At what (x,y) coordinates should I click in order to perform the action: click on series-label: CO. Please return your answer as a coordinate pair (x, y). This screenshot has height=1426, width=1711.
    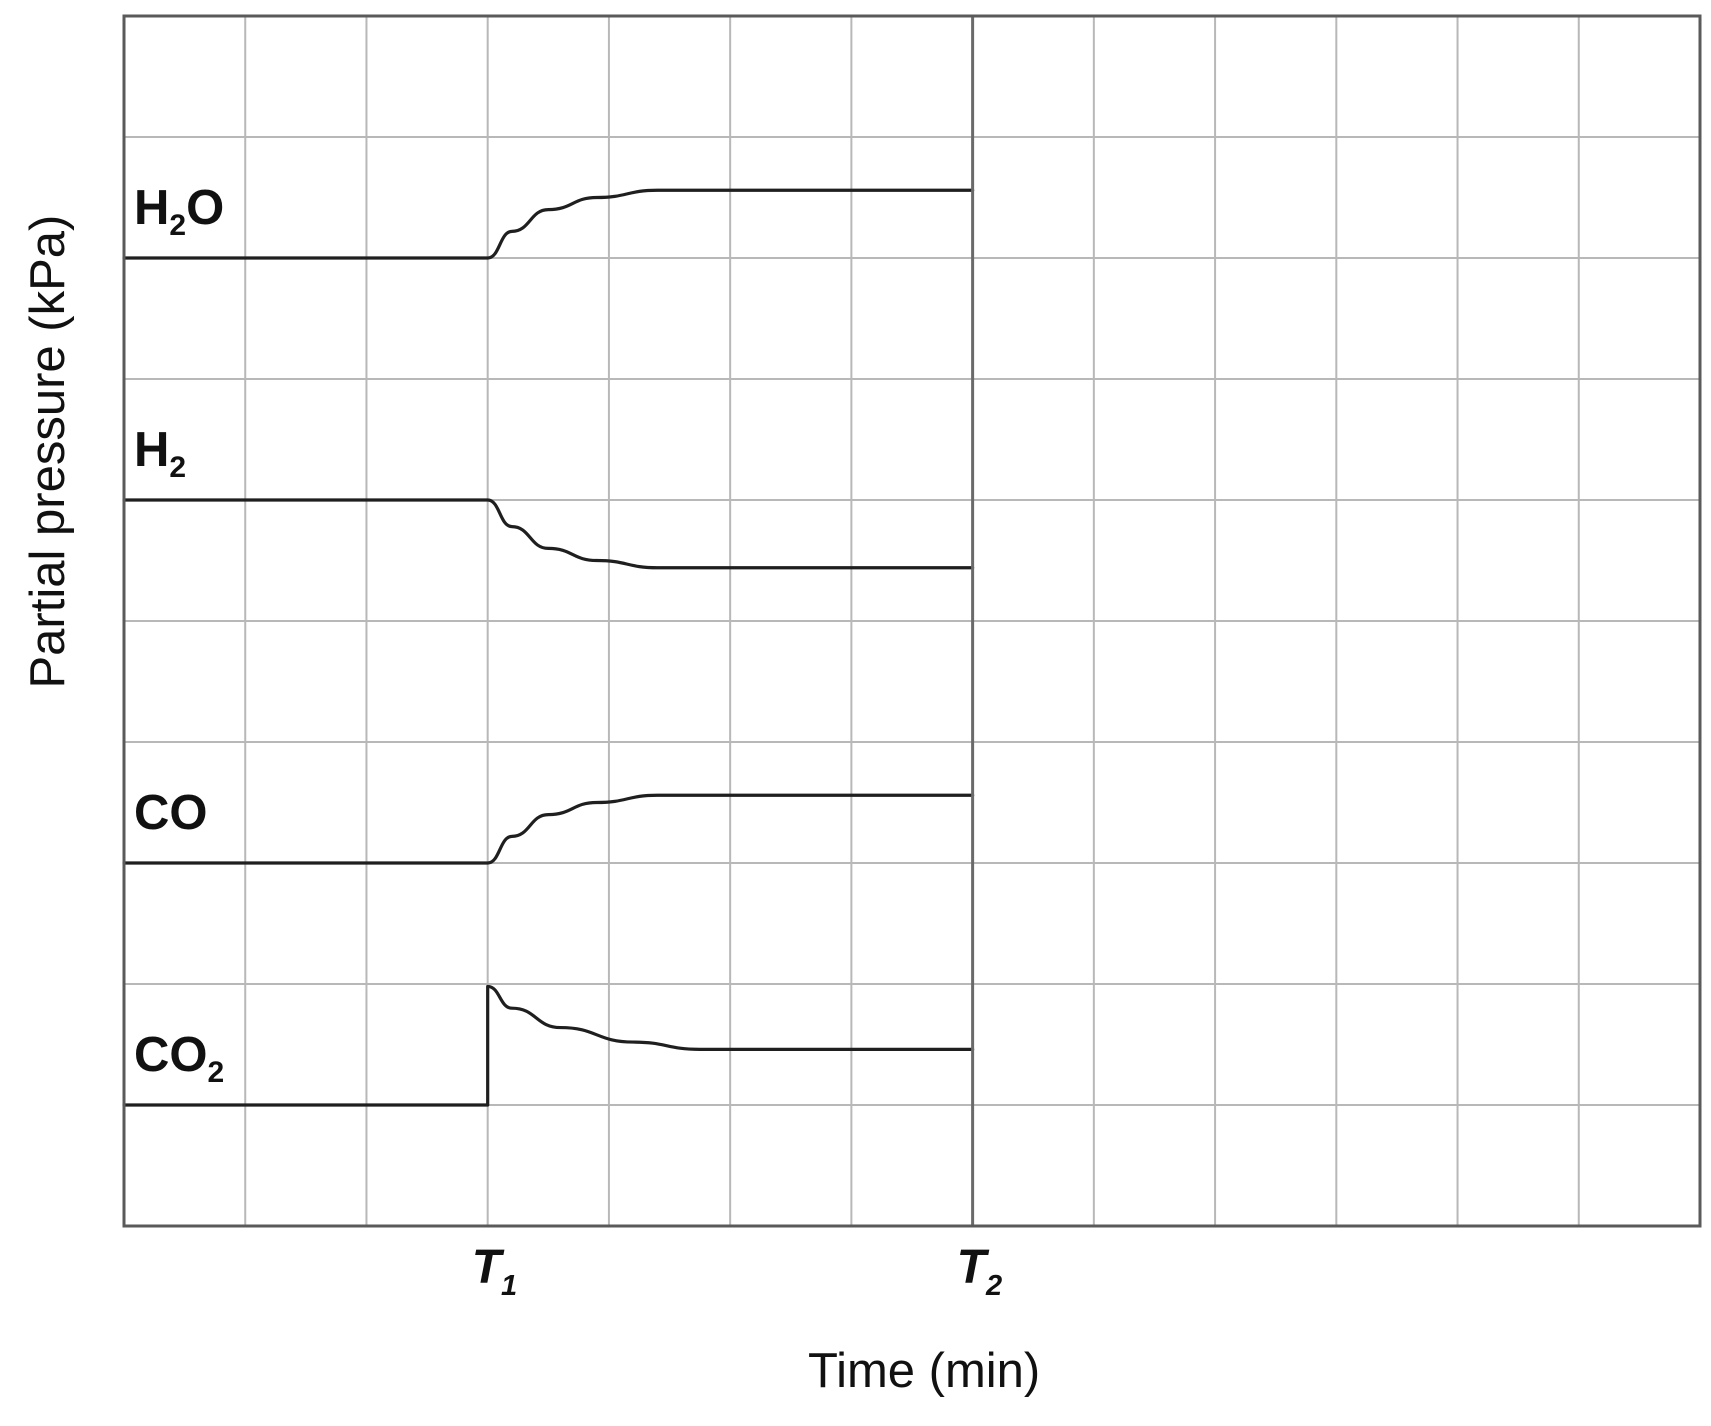
    Looking at the image, I should click on (171, 813).